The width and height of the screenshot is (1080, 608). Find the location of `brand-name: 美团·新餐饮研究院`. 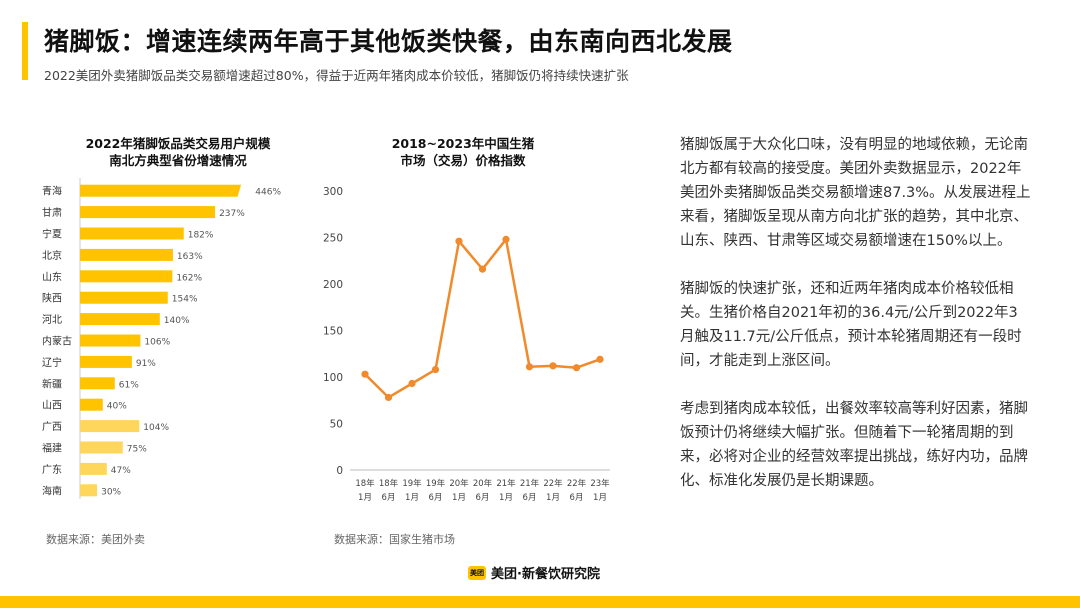

brand-name: 美团·新餐饮研究院 is located at coordinates (545, 574).